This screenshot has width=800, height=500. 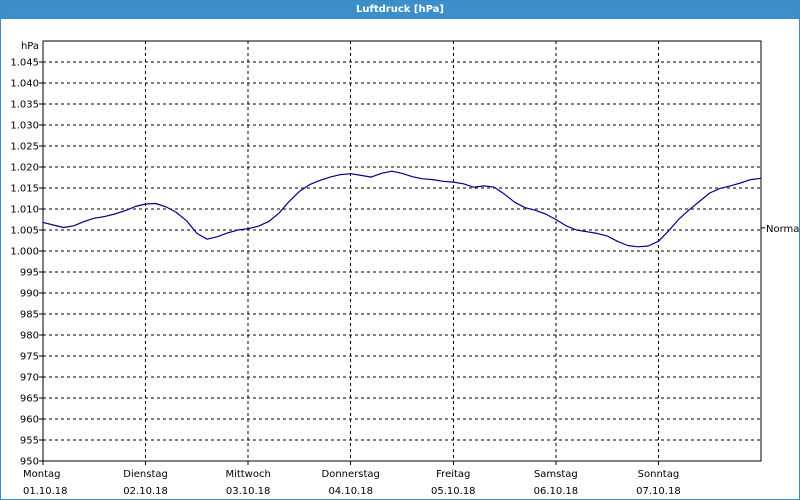 I want to click on y-axis-unit-label: hPa, so click(x=30, y=46).